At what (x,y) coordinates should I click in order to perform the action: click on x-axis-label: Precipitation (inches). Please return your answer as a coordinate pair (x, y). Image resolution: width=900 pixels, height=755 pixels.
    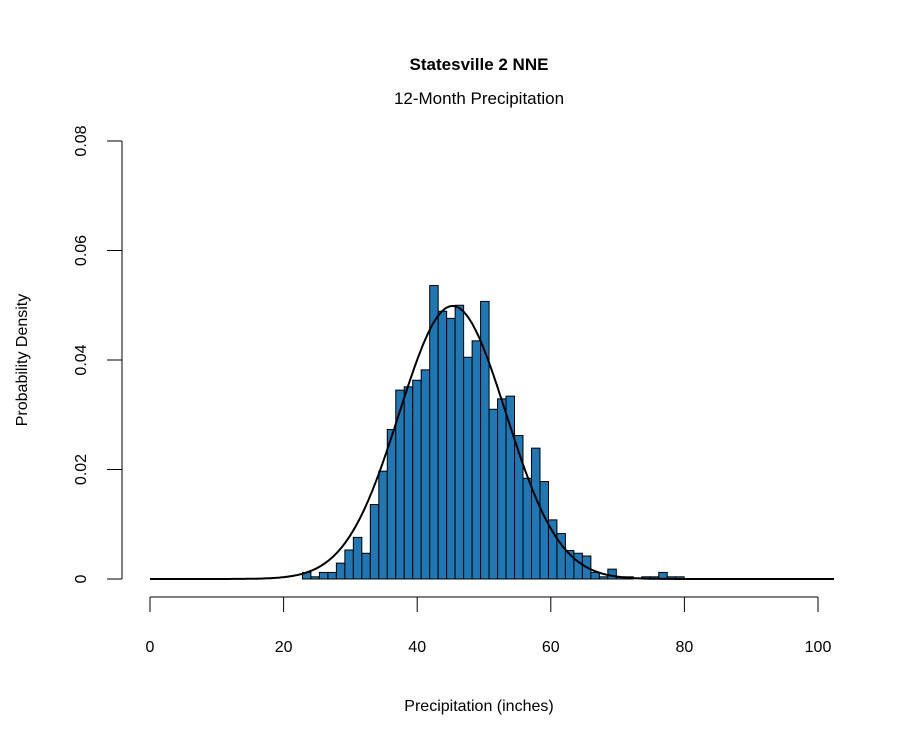
    Looking at the image, I should click on (478, 706).